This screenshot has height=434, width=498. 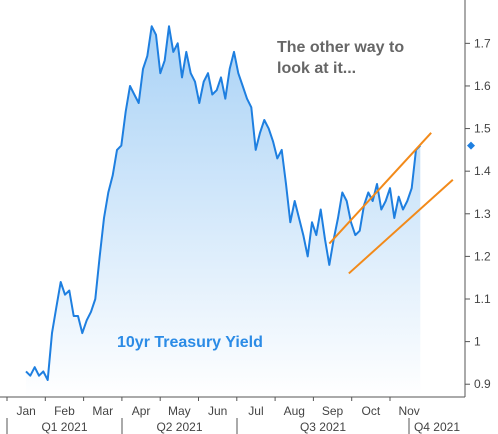 What do you see at coordinates (482, 384) in the screenshot?
I see `y-tick-label: 0.9` at bounding box center [482, 384].